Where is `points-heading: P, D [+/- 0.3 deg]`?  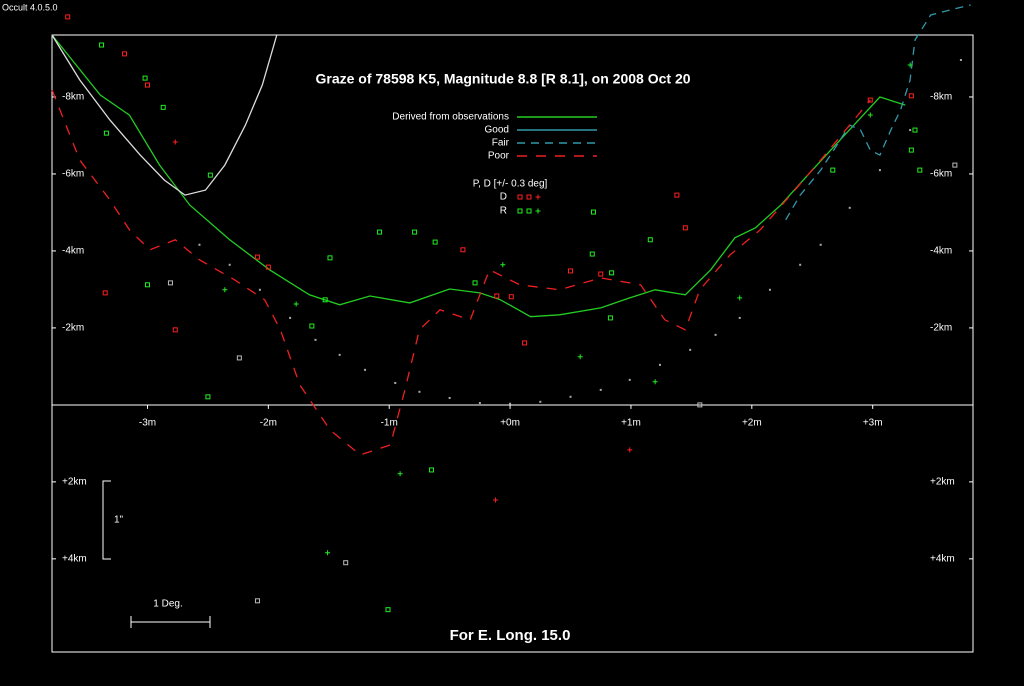
points-heading: P, D [+/- 0.3 deg] is located at coordinates (510, 184).